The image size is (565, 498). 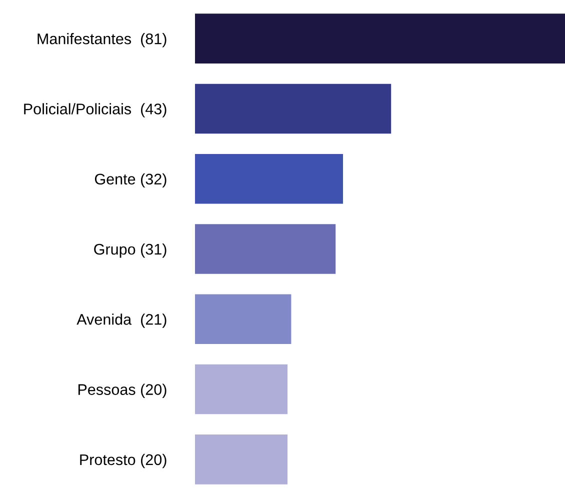 What do you see at coordinates (95, 110) in the screenshot?
I see `y-tick-label: Policial/Policiais (43)` at bounding box center [95, 110].